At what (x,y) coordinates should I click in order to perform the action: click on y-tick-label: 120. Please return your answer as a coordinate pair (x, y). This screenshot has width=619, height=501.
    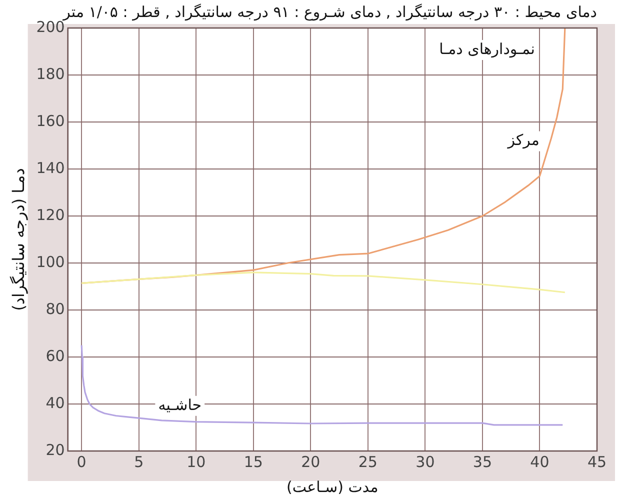
    Looking at the image, I should click on (50, 215).